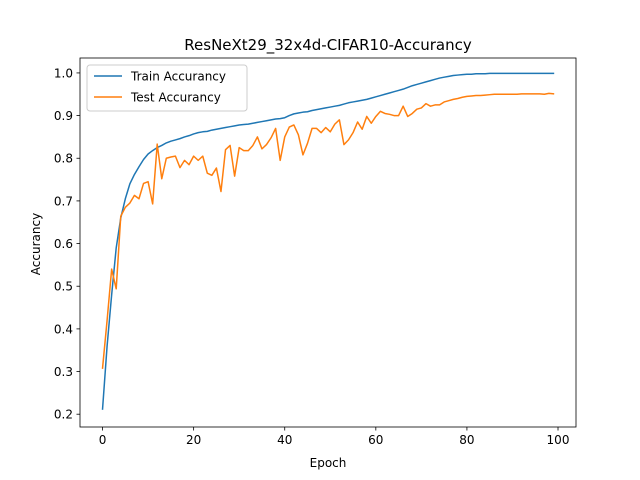 This screenshot has height=480, width=640. What do you see at coordinates (63, 244) in the screenshot?
I see `y-tick-label: 0.6` at bounding box center [63, 244].